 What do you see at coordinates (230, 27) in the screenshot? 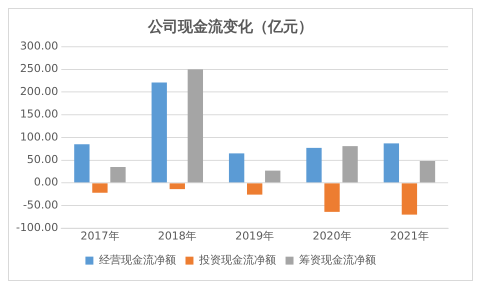
I see `chart-title: 公司现金流变化（亿元）` at bounding box center [230, 27].